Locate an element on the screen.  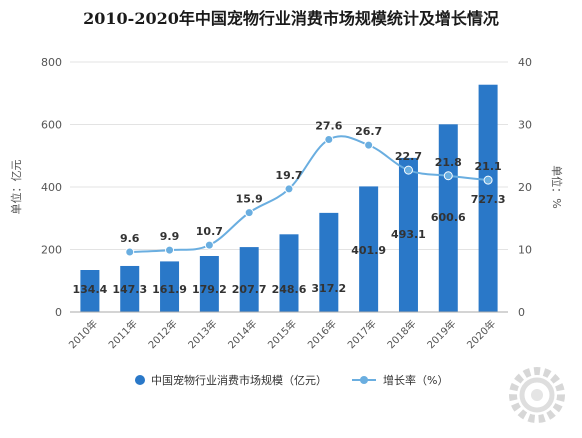
x-tick-label: 2020年 is located at coordinates (481, 334).